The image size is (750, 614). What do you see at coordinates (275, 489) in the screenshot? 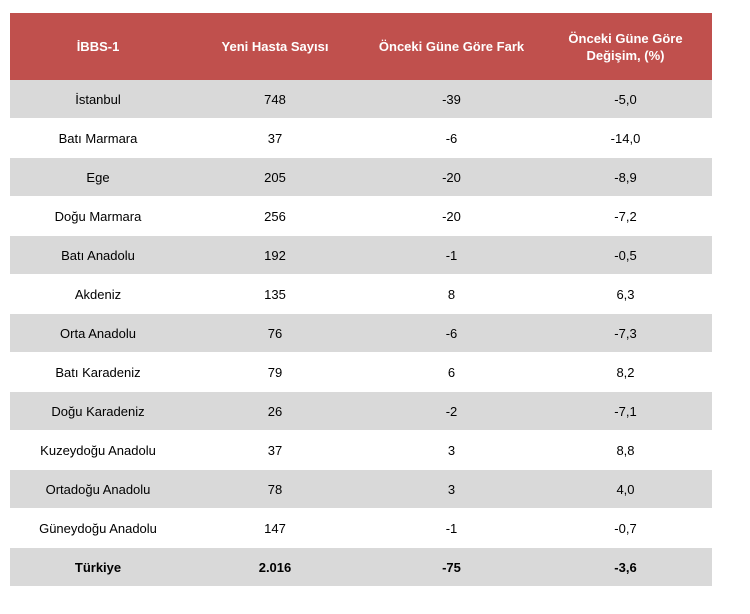
I see `cell-new-cases: 78` at bounding box center [275, 489].